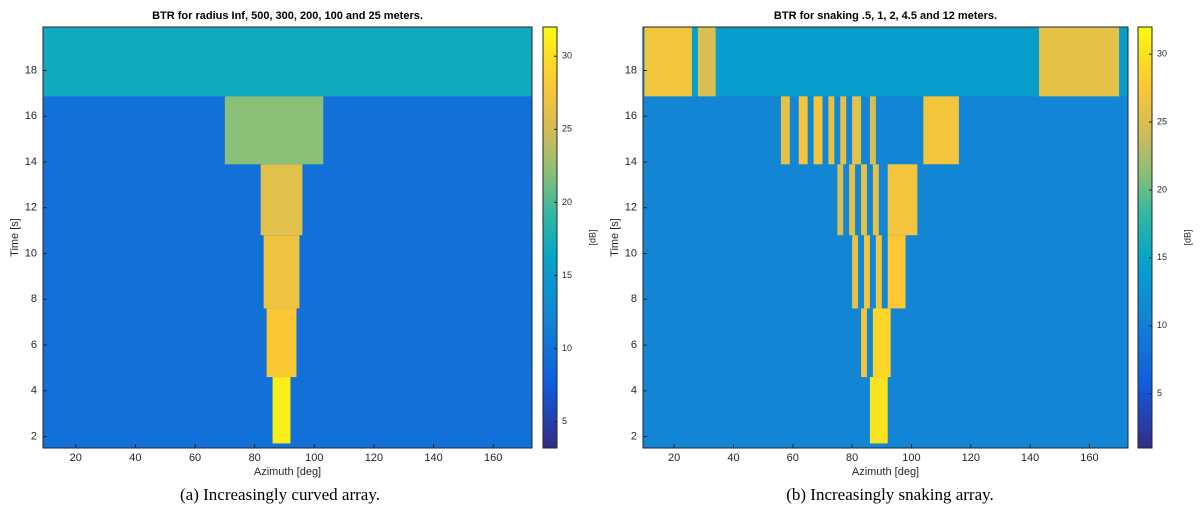 This screenshot has height=527, width=1202. What do you see at coordinates (890, 494) in the screenshot?
I see `caption: (b) Increasingly snaking array.` at bounding box center [890, 494].